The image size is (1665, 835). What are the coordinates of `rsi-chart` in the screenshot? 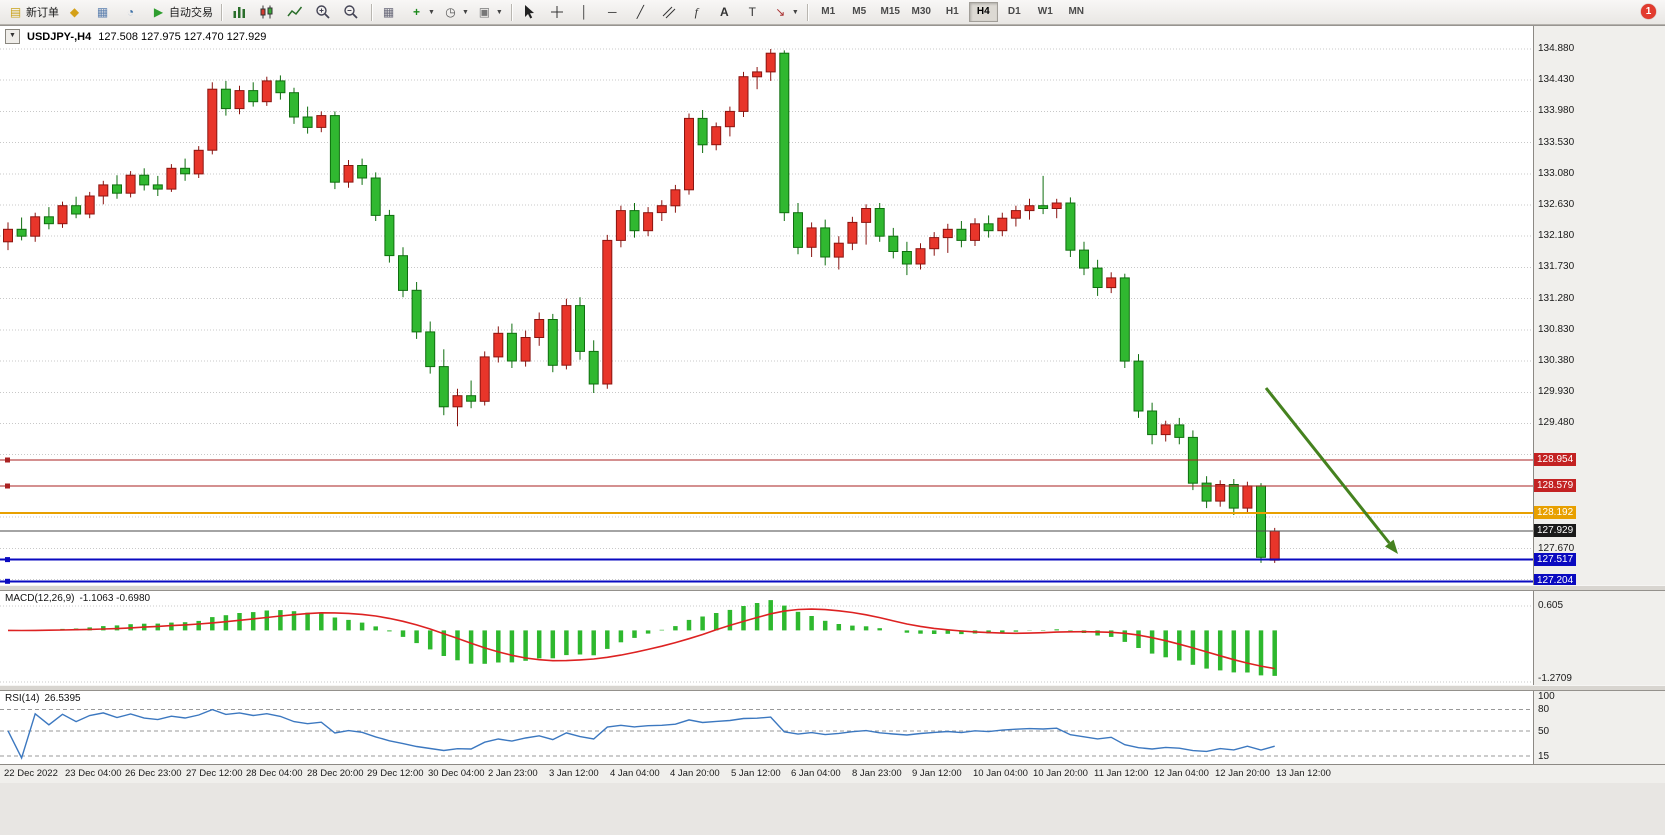 It's located at (766, 727).